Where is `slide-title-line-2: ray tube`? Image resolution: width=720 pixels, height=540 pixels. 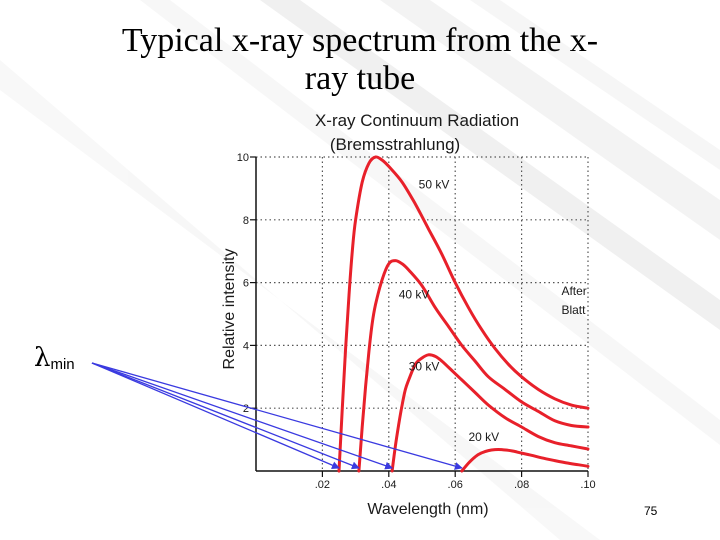 slide-title-line-2: ray tube is located at coordinates (360, 78).